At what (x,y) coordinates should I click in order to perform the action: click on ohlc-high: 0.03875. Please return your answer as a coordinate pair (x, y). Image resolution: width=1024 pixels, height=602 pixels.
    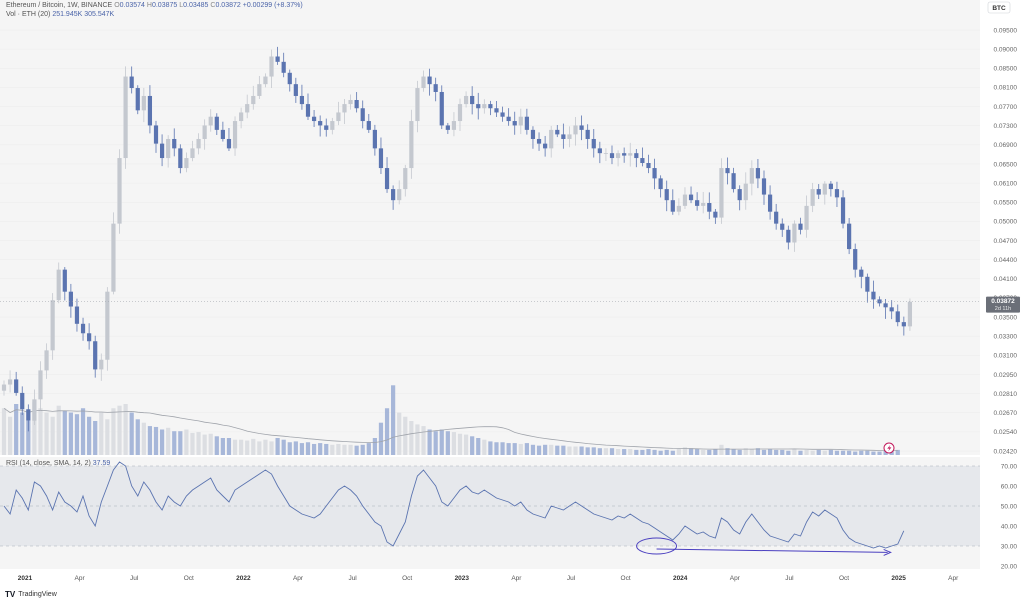
    Looking at the image, I should click on (164, 5).